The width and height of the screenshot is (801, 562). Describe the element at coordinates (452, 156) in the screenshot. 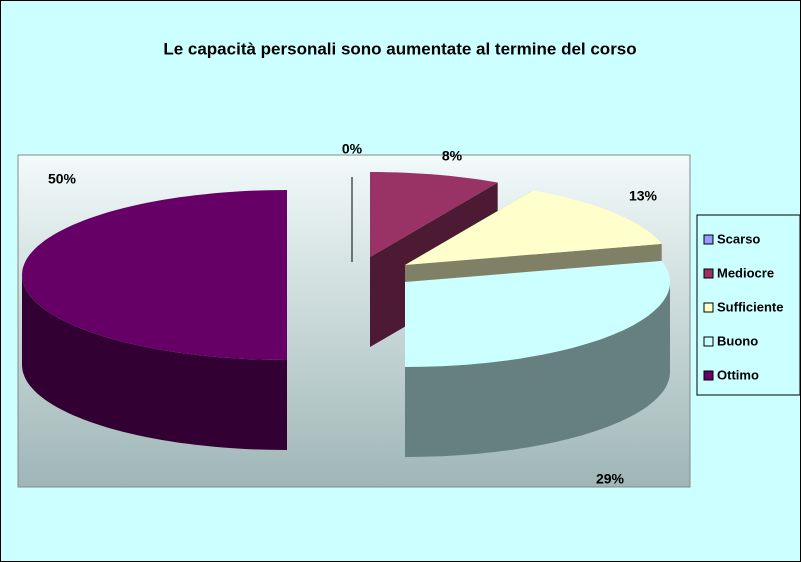

I see `data-label: 8%` at that location.